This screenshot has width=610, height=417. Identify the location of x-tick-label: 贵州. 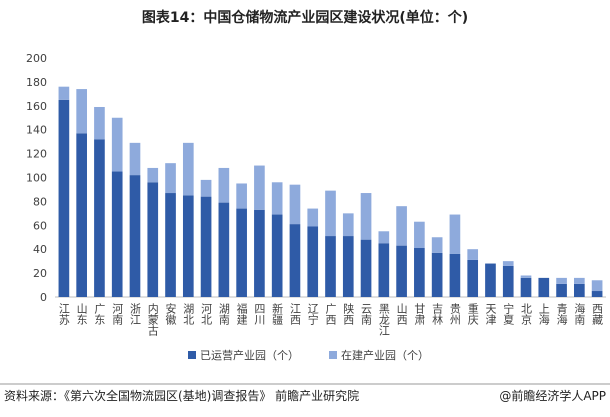
(454, 314).